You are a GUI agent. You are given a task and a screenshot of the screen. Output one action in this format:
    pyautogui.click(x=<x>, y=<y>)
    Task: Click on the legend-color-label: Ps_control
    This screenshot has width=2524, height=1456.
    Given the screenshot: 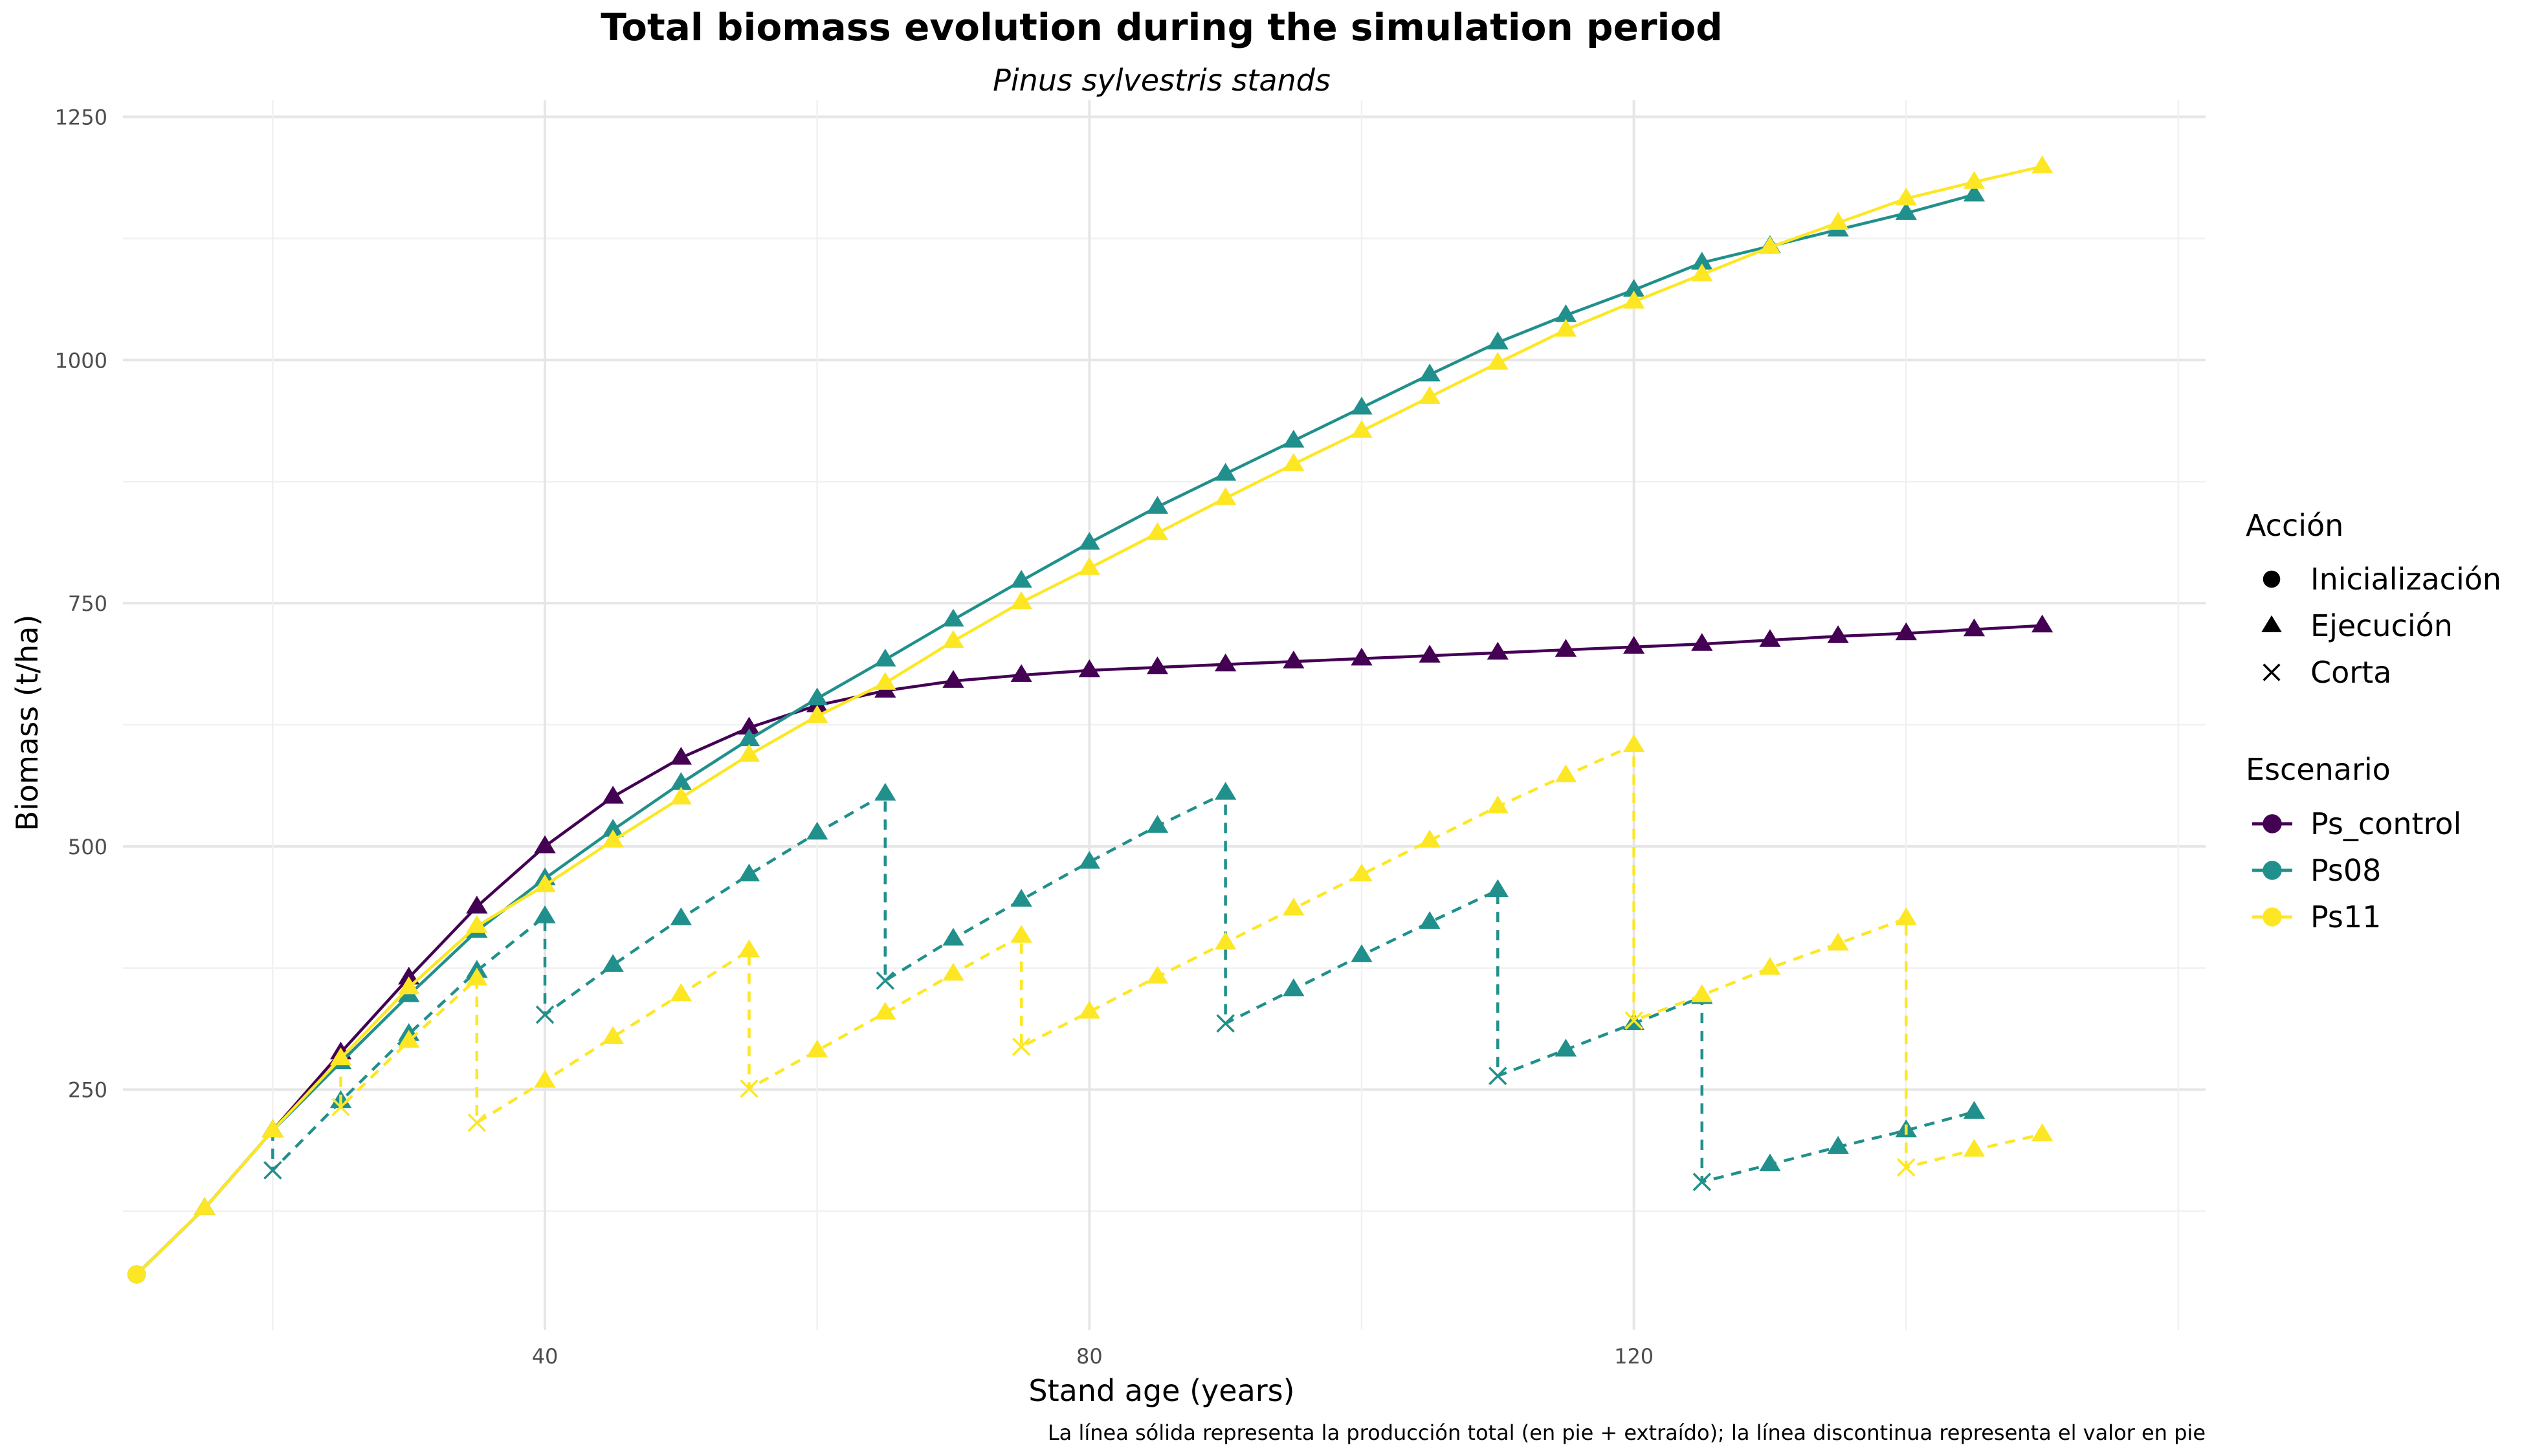 What is the action you would take?
    pyautogui.click(x=2385, y=823)
    